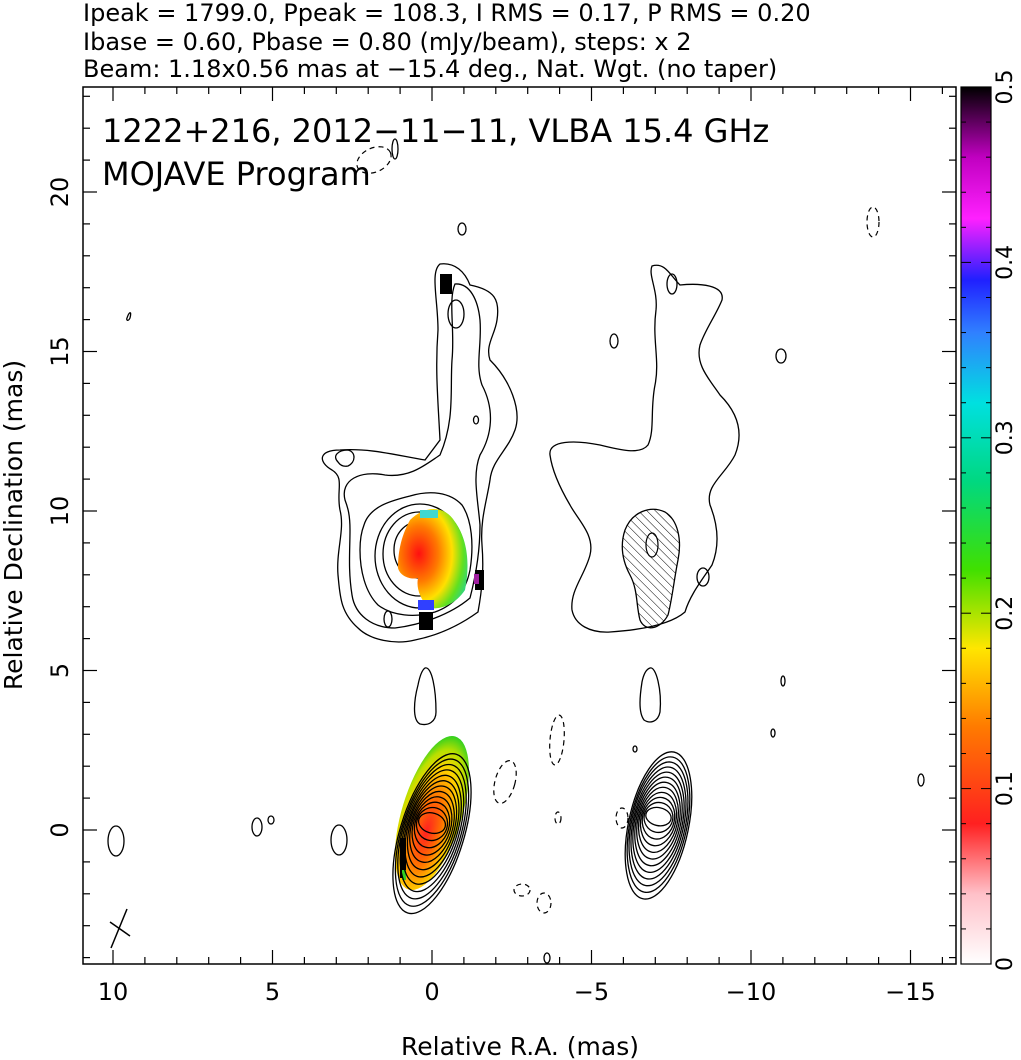 This screenshot has height=1060, width=1021. Describe the element at coordinates (910, 992) in the screenshot. I see `x-tick-label: −15` at that location.